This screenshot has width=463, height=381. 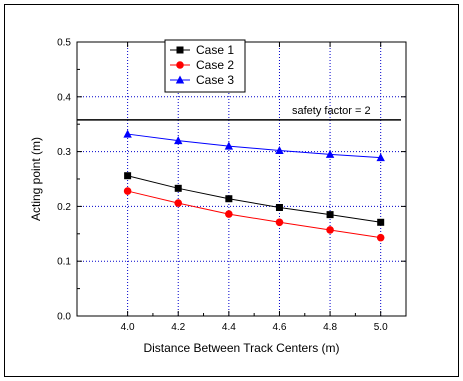 What do you see at coordinates (64, 317) in the screenshot?
I see `y-tick-label: 0.0` at bounding box center [64, 317].